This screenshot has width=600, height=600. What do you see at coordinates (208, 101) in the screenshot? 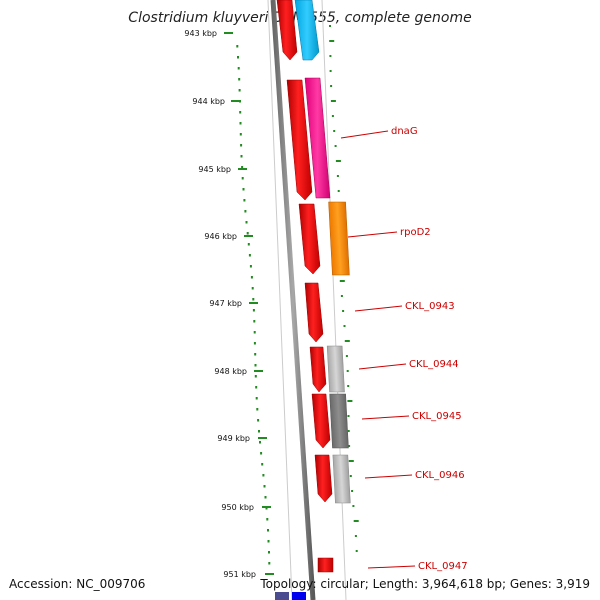
I see `tick-label: 944 kbp` at bounding box center [208, 101].